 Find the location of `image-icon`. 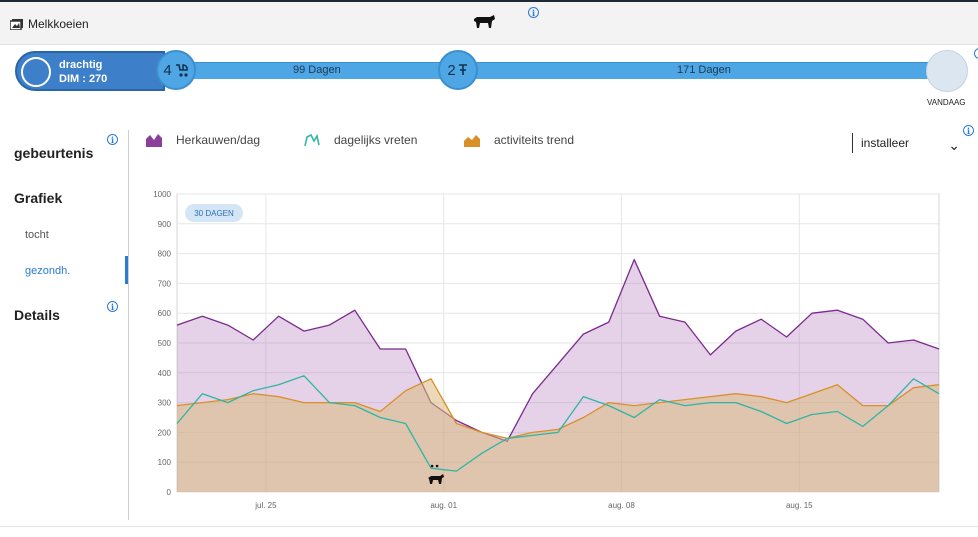

image-icon is located at coordinates (16, 24).